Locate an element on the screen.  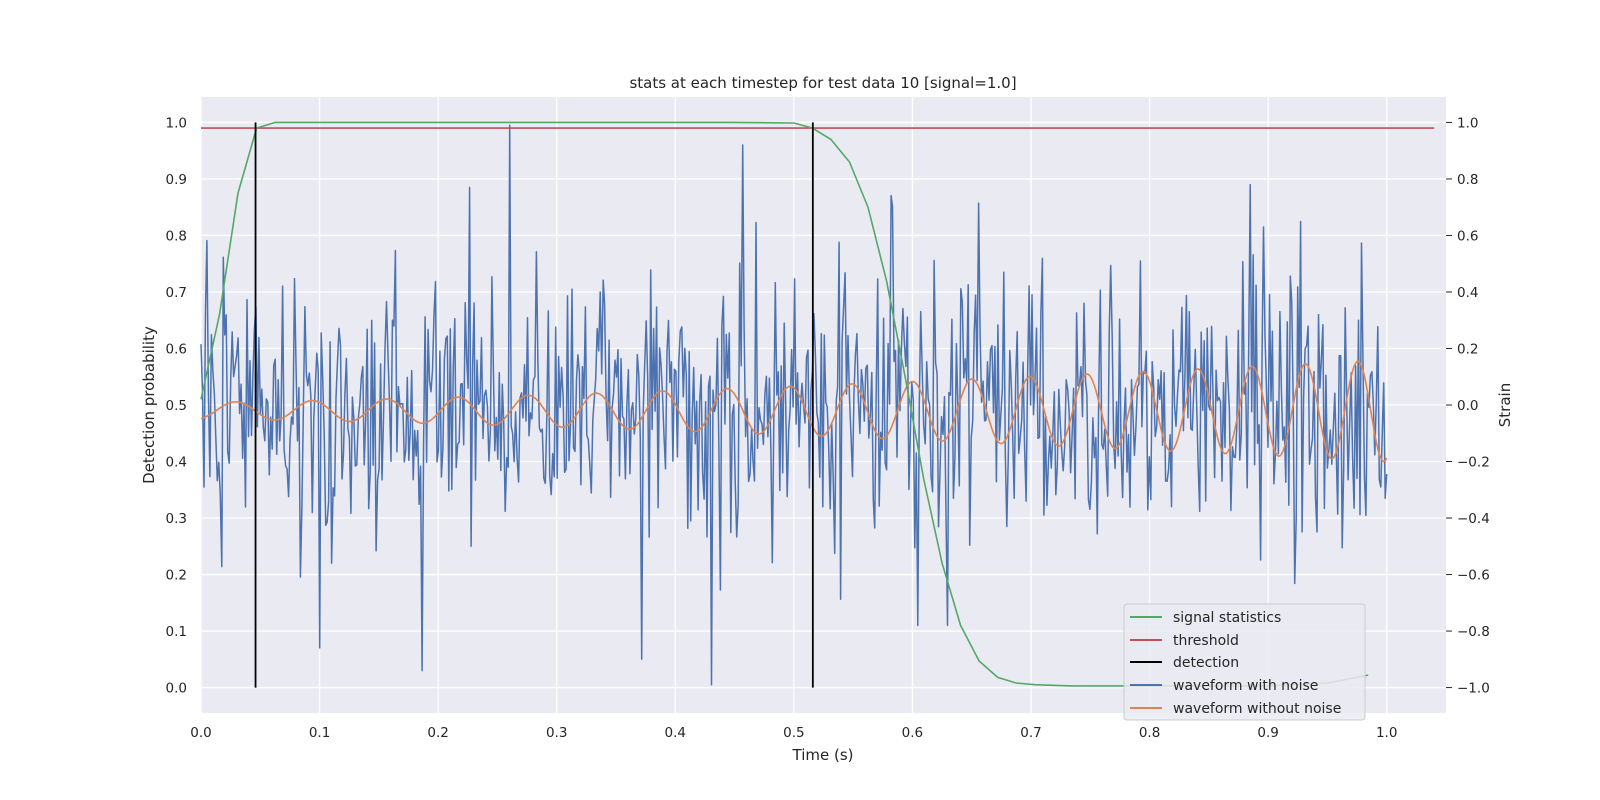
y2-tick-label: 0.4 is located at coordinates (1467, 293).